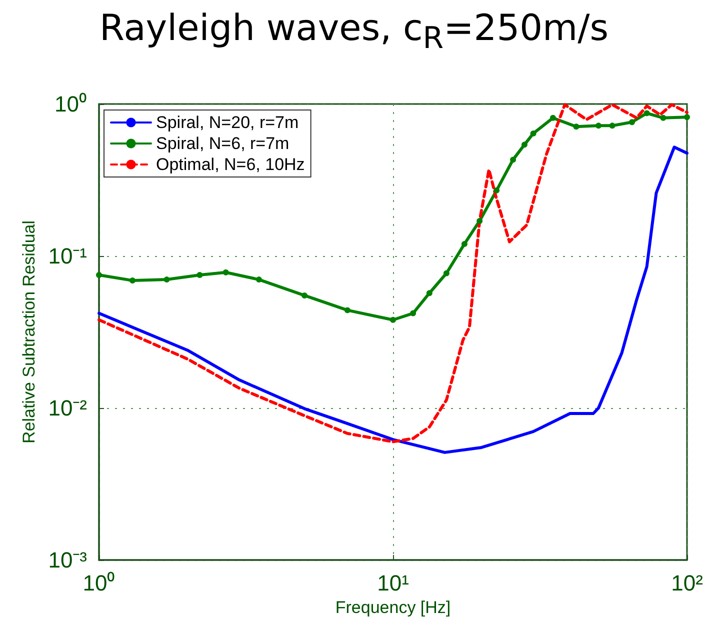 The image size is (708, 628). What do you see at coordinates (70, 104) in the screenshot?
I see `y-tick-label: 10⁰` at bounding box center [70, 104].